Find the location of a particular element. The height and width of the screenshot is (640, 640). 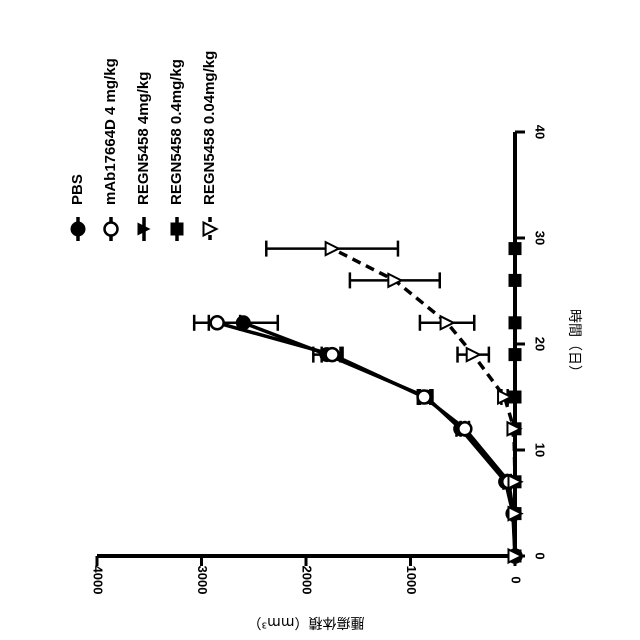

legend-label: mAb17664D 4 mg/kg is located at coordinates (110, 131).